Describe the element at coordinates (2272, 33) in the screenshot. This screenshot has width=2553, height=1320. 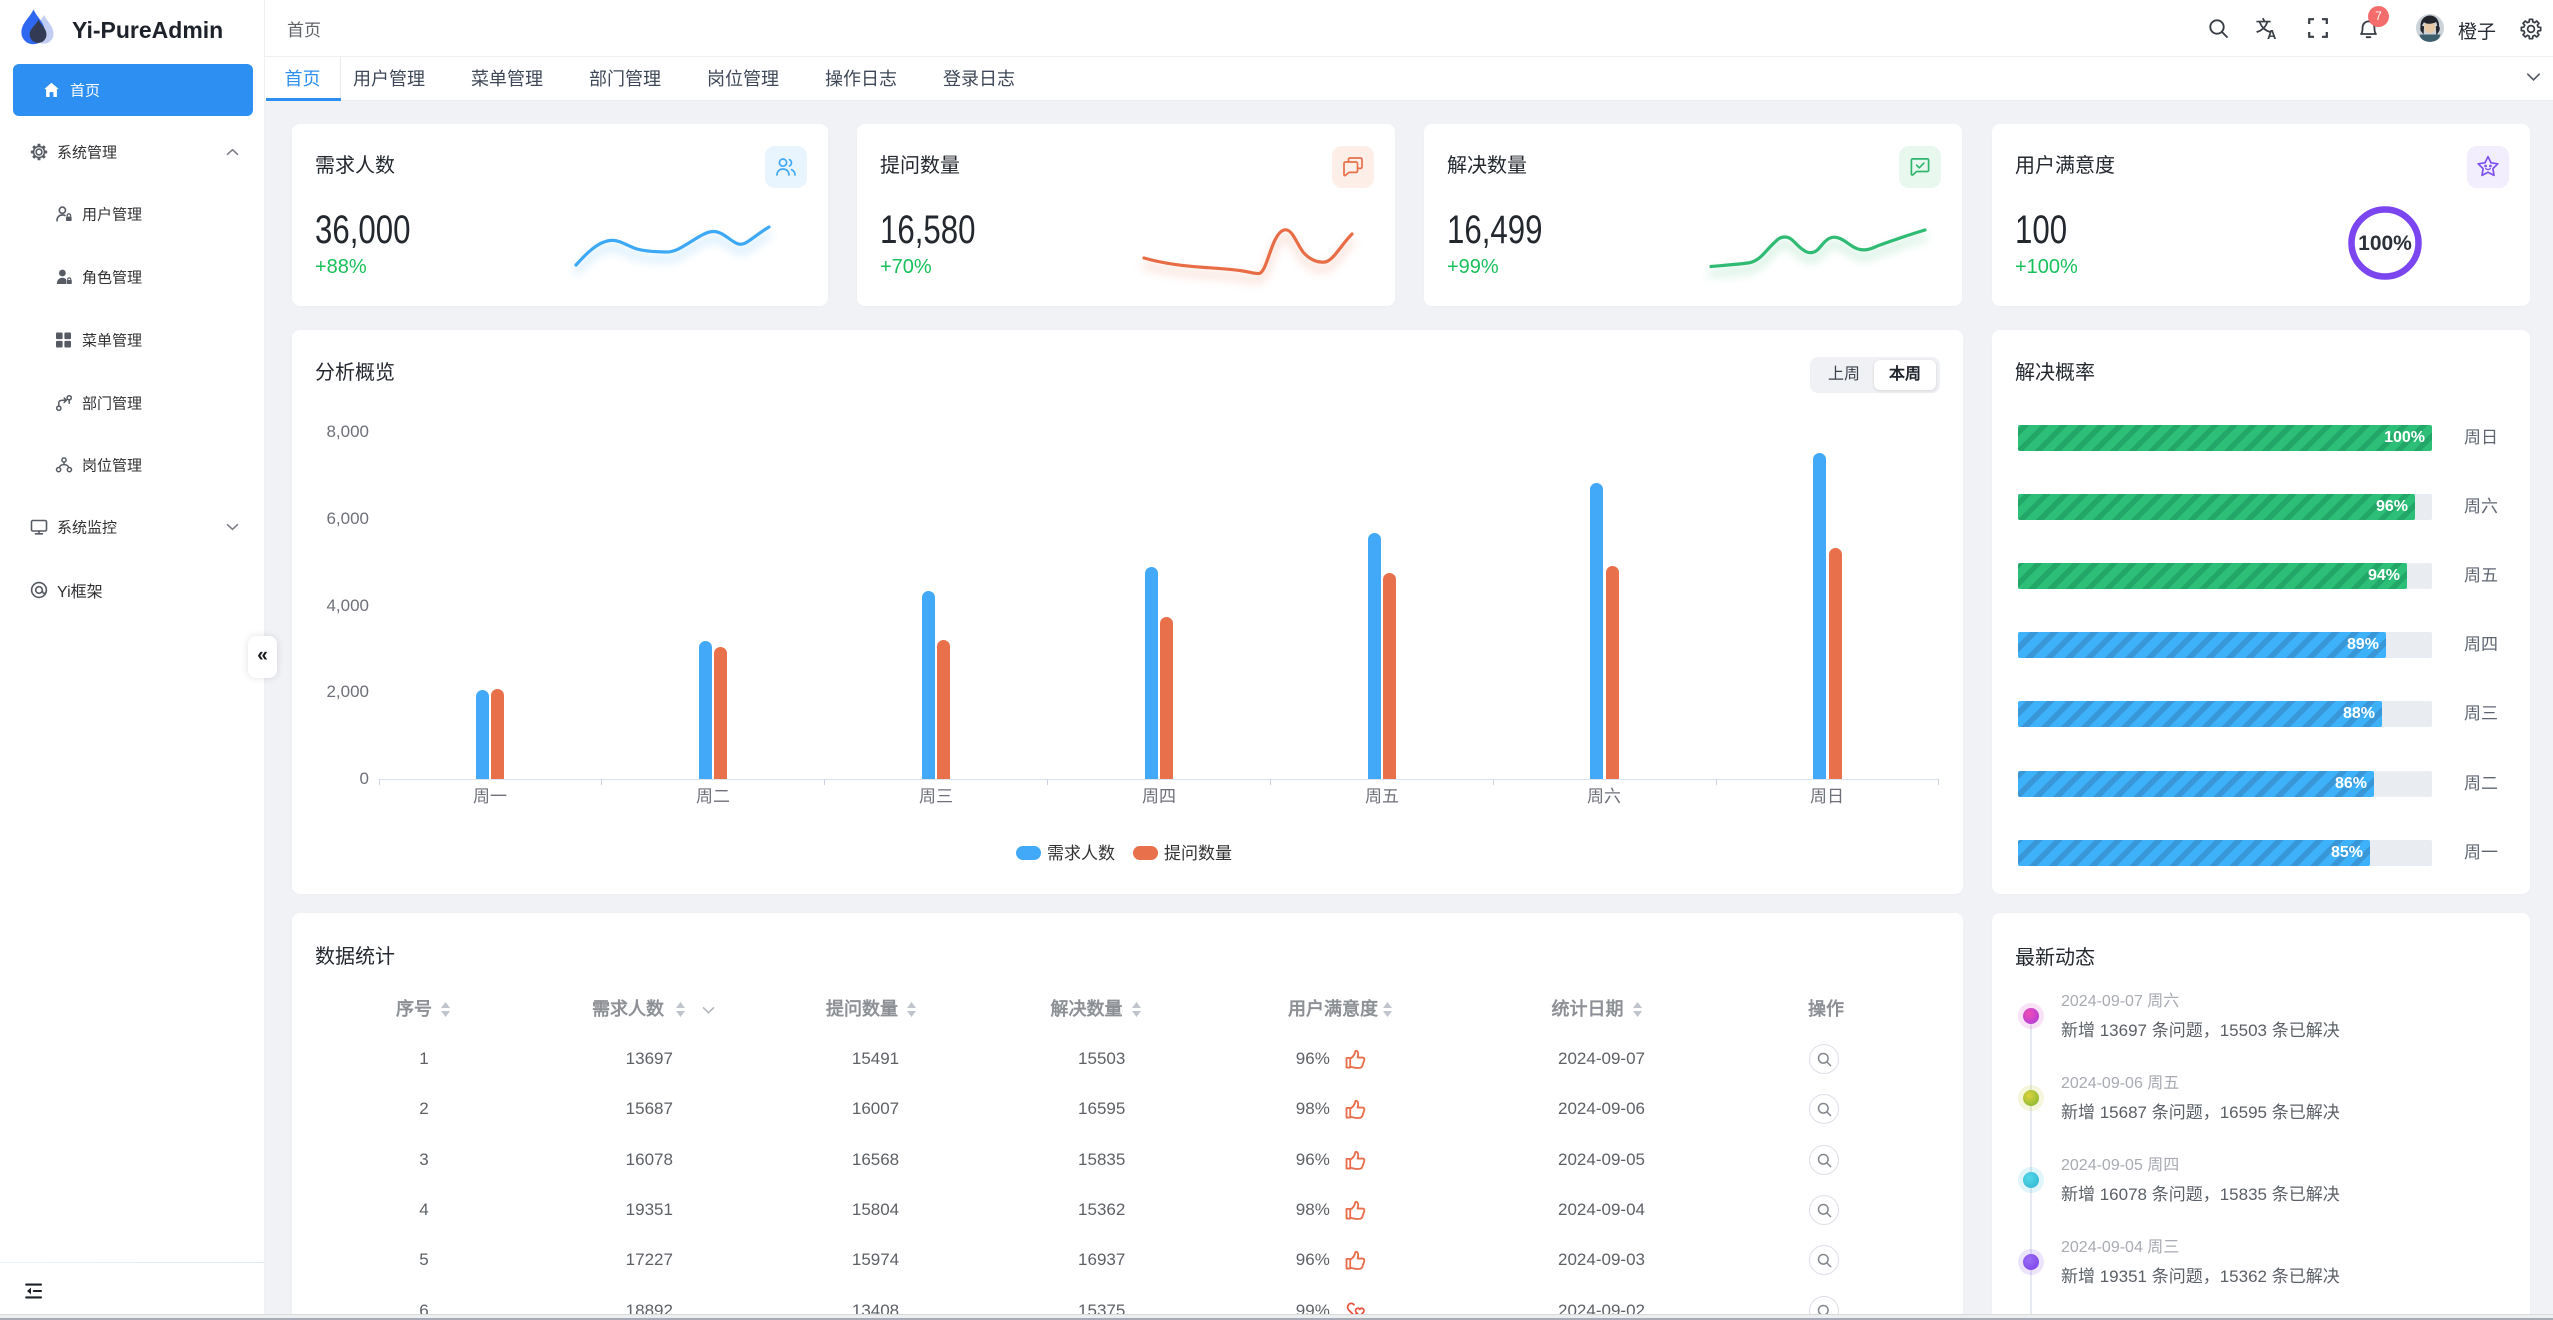
I see `svg-text: A` at that location.